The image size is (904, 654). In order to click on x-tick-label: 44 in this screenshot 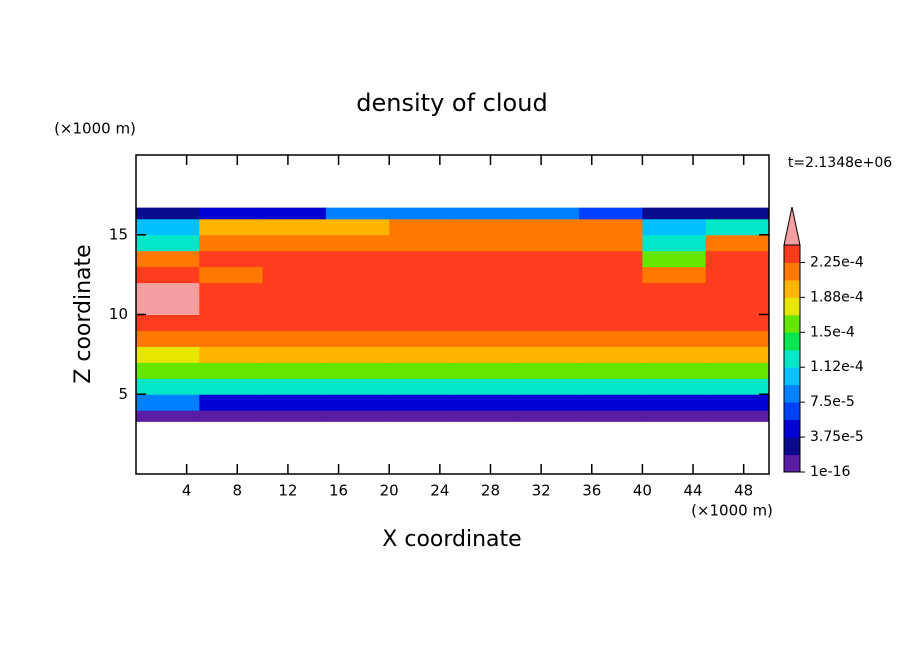, I will do `click(692, 491)`.